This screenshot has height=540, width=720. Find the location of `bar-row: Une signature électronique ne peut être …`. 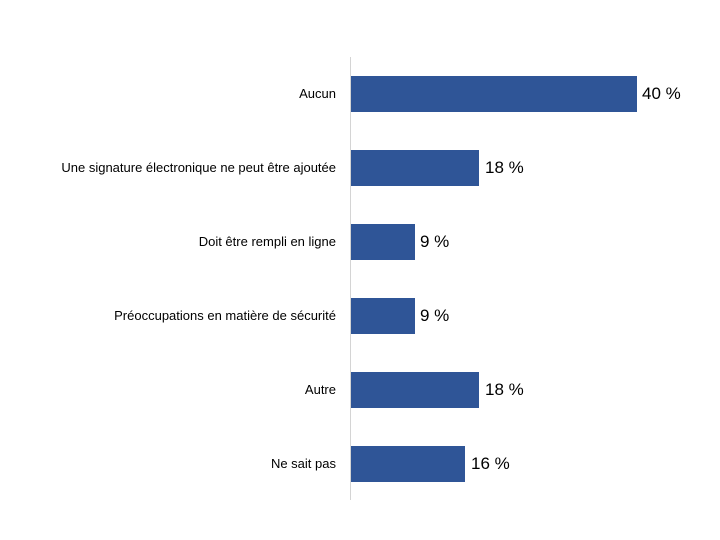

bar-row: Une signature électronique ne peut être … is located at coordinates (360, 168).